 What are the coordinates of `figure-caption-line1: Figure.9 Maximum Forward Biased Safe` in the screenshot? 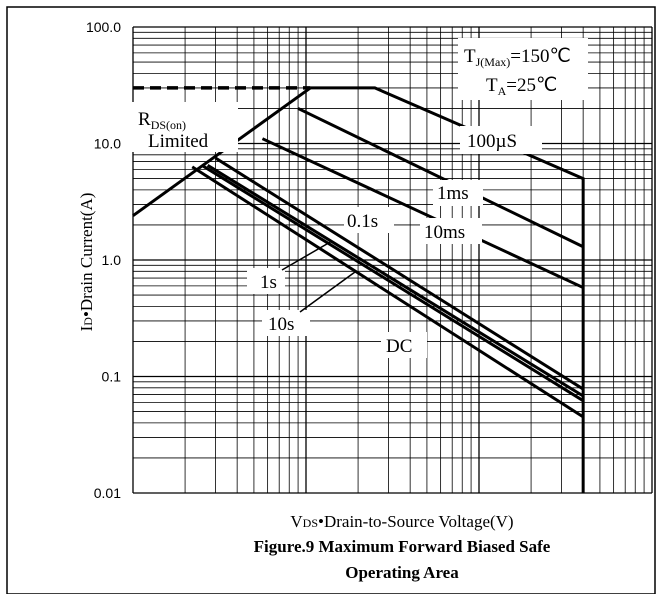 It's located at (402, 546).